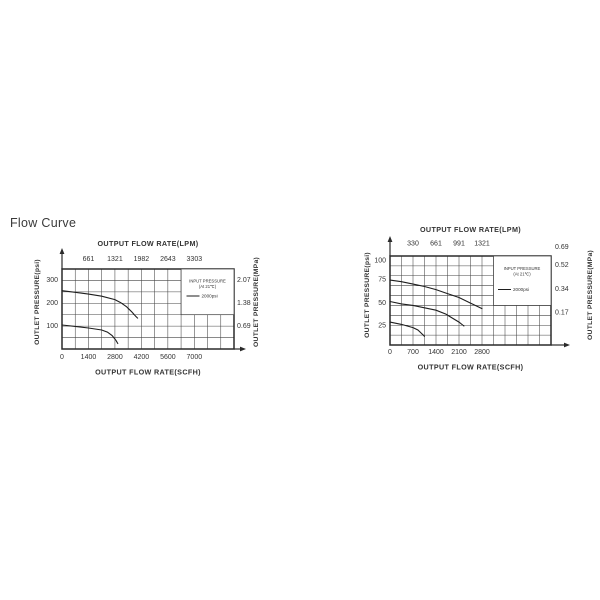 This screenshot has height=600, width=600. Describe the element at coordinates (52, 303) in the screenshot. I see `y-tick-label-psi: 200` at that location.